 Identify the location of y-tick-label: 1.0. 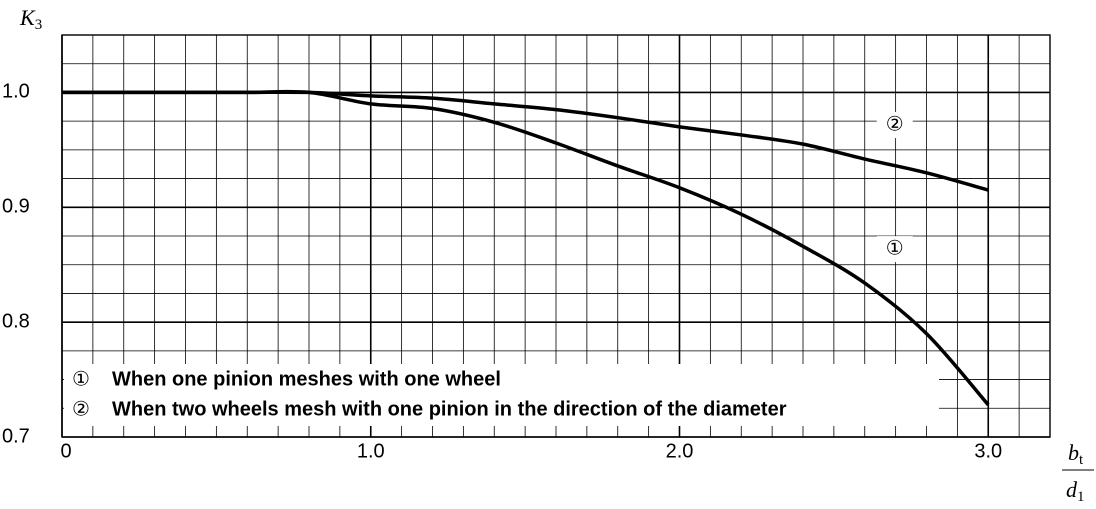
(16, 92).